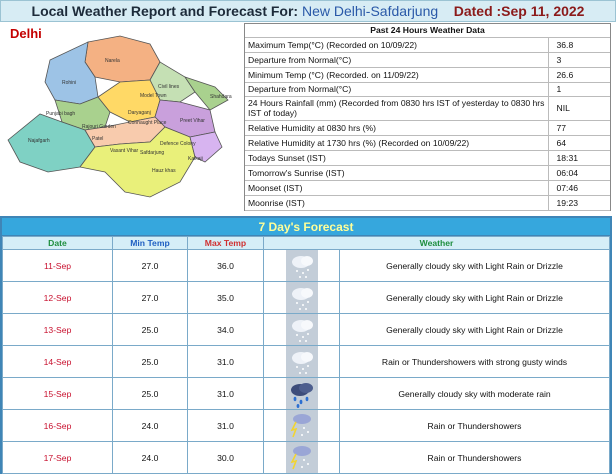  What do you see at coordinates (206, 93) in the screenshot?
I see `district-northeast` at bounding box center [206, 93].